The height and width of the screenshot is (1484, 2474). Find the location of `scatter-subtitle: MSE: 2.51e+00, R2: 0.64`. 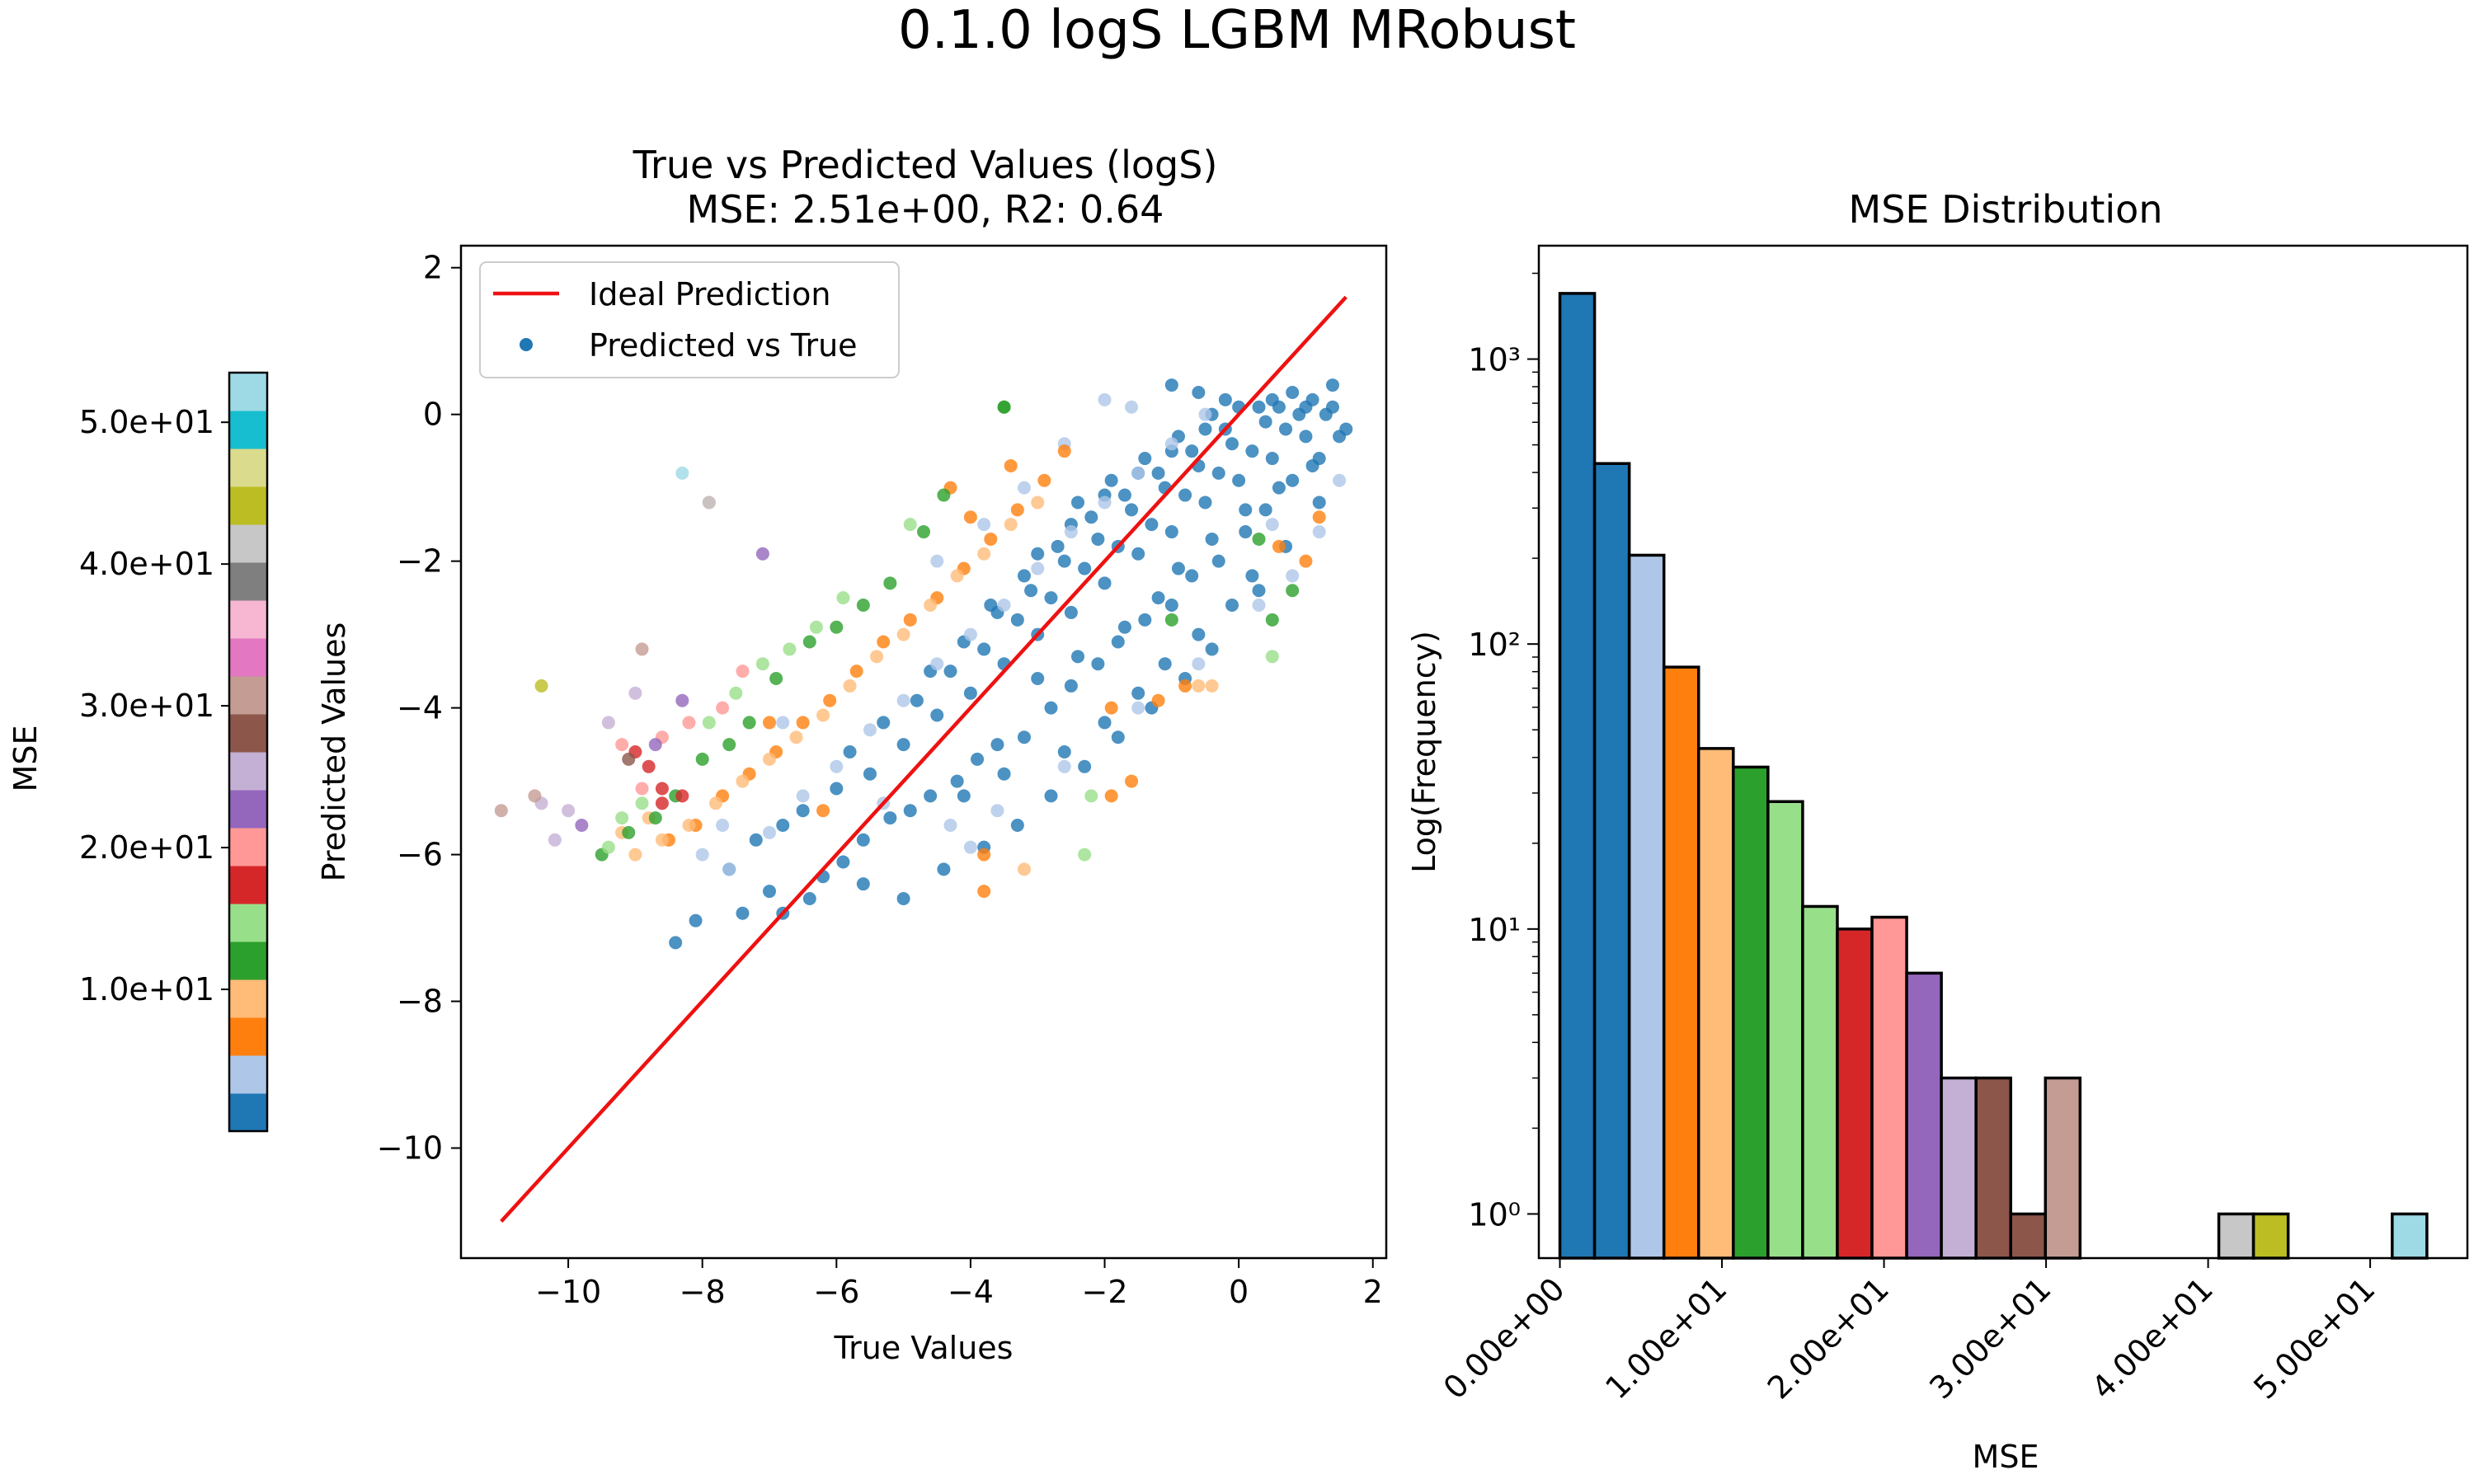

scatter-subtitle: MSE: 2.51e+00, R2: 0.64 is located at coordinates (925, 209).